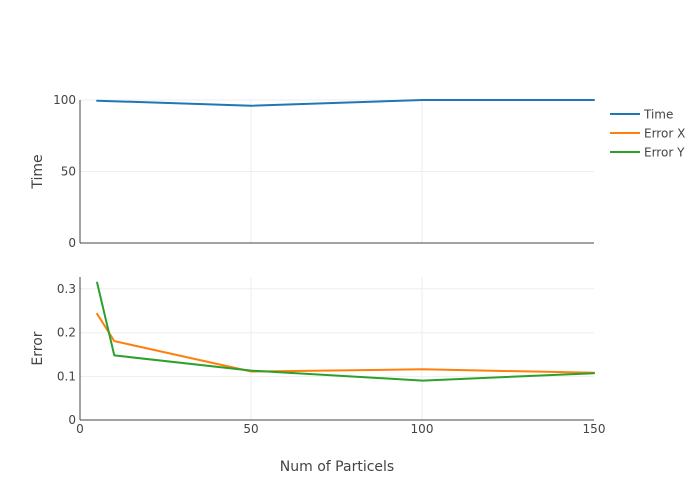 This screenshot has width=700, height=500. I want to click on legend-label-time: Time, so click(658, 115).